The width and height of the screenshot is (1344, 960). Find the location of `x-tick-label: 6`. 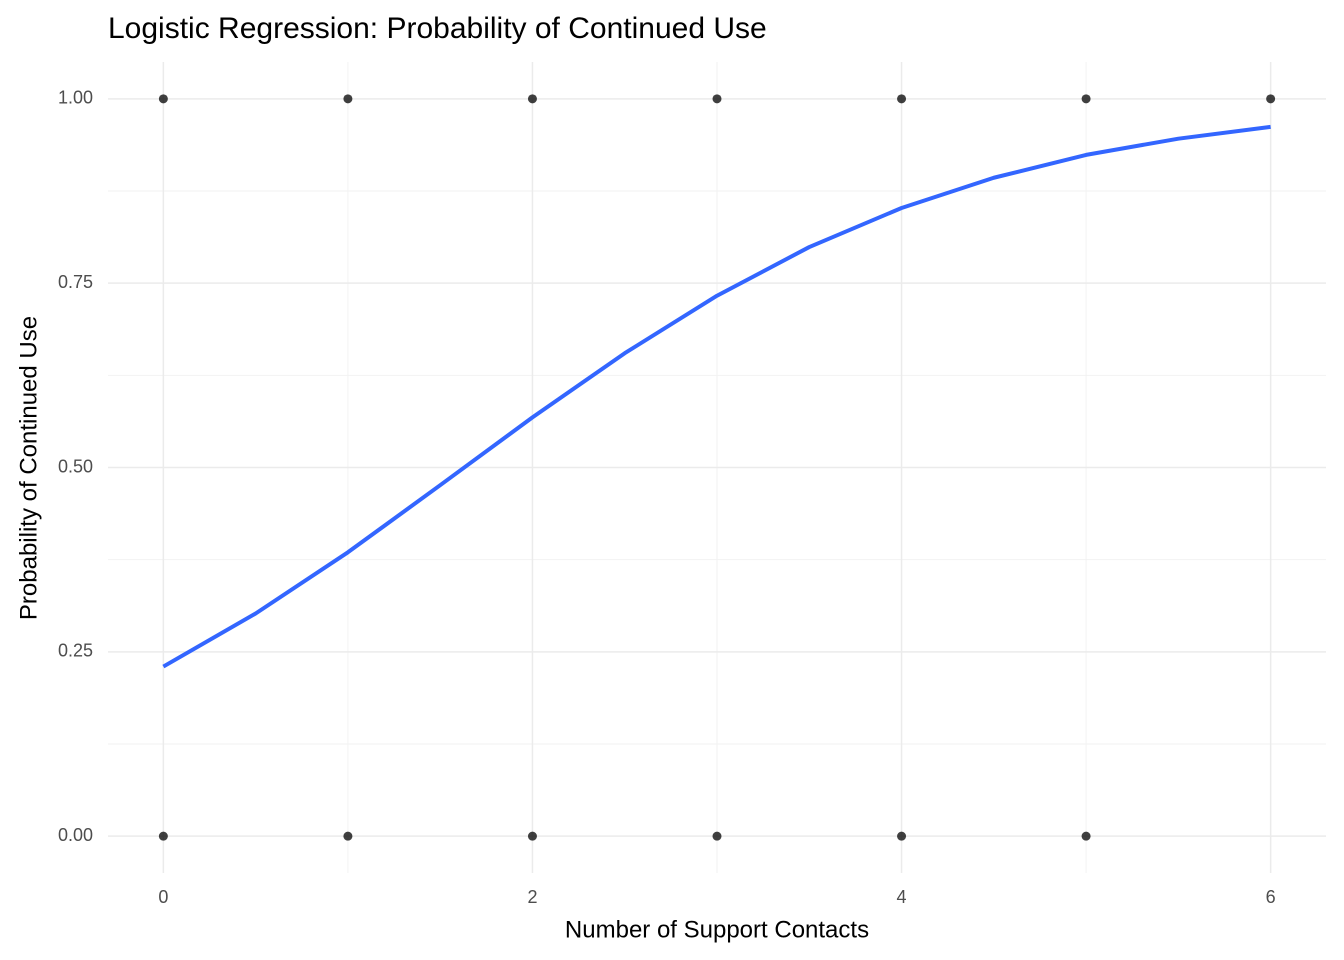

x-tick-label: 6 is located at coordinates (1271, 897).